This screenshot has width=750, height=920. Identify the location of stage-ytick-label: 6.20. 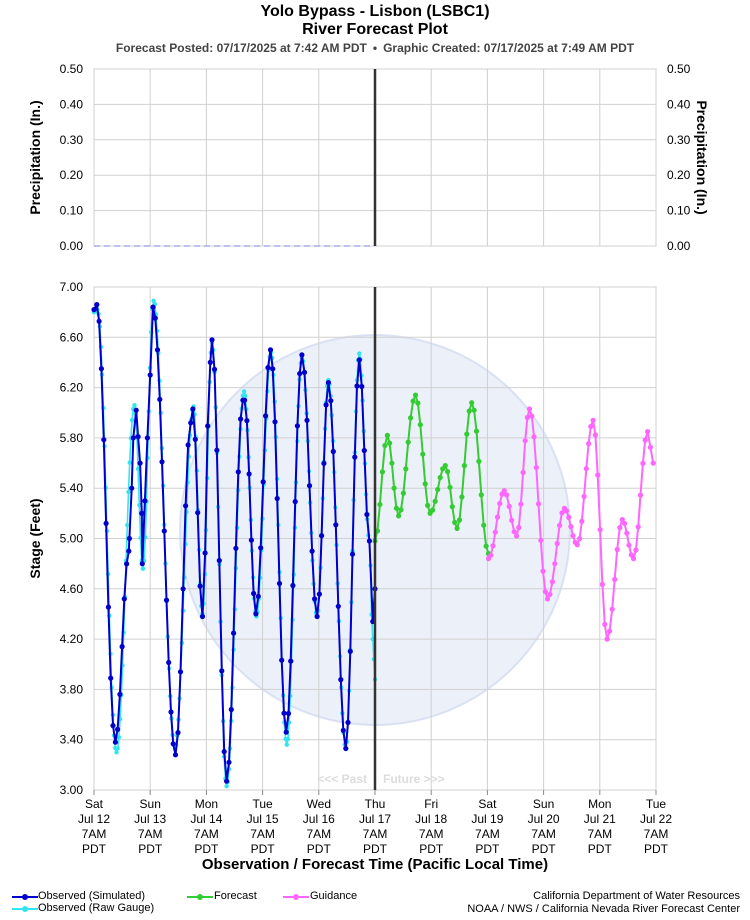
(72, 388).